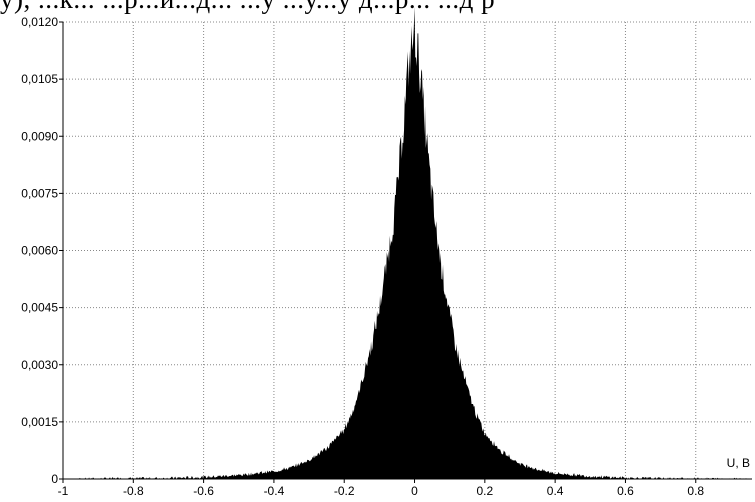  Describe the element at coordinates (39, 136) in the screenshot. I see `y-tick-label: 0,0090` at that location.